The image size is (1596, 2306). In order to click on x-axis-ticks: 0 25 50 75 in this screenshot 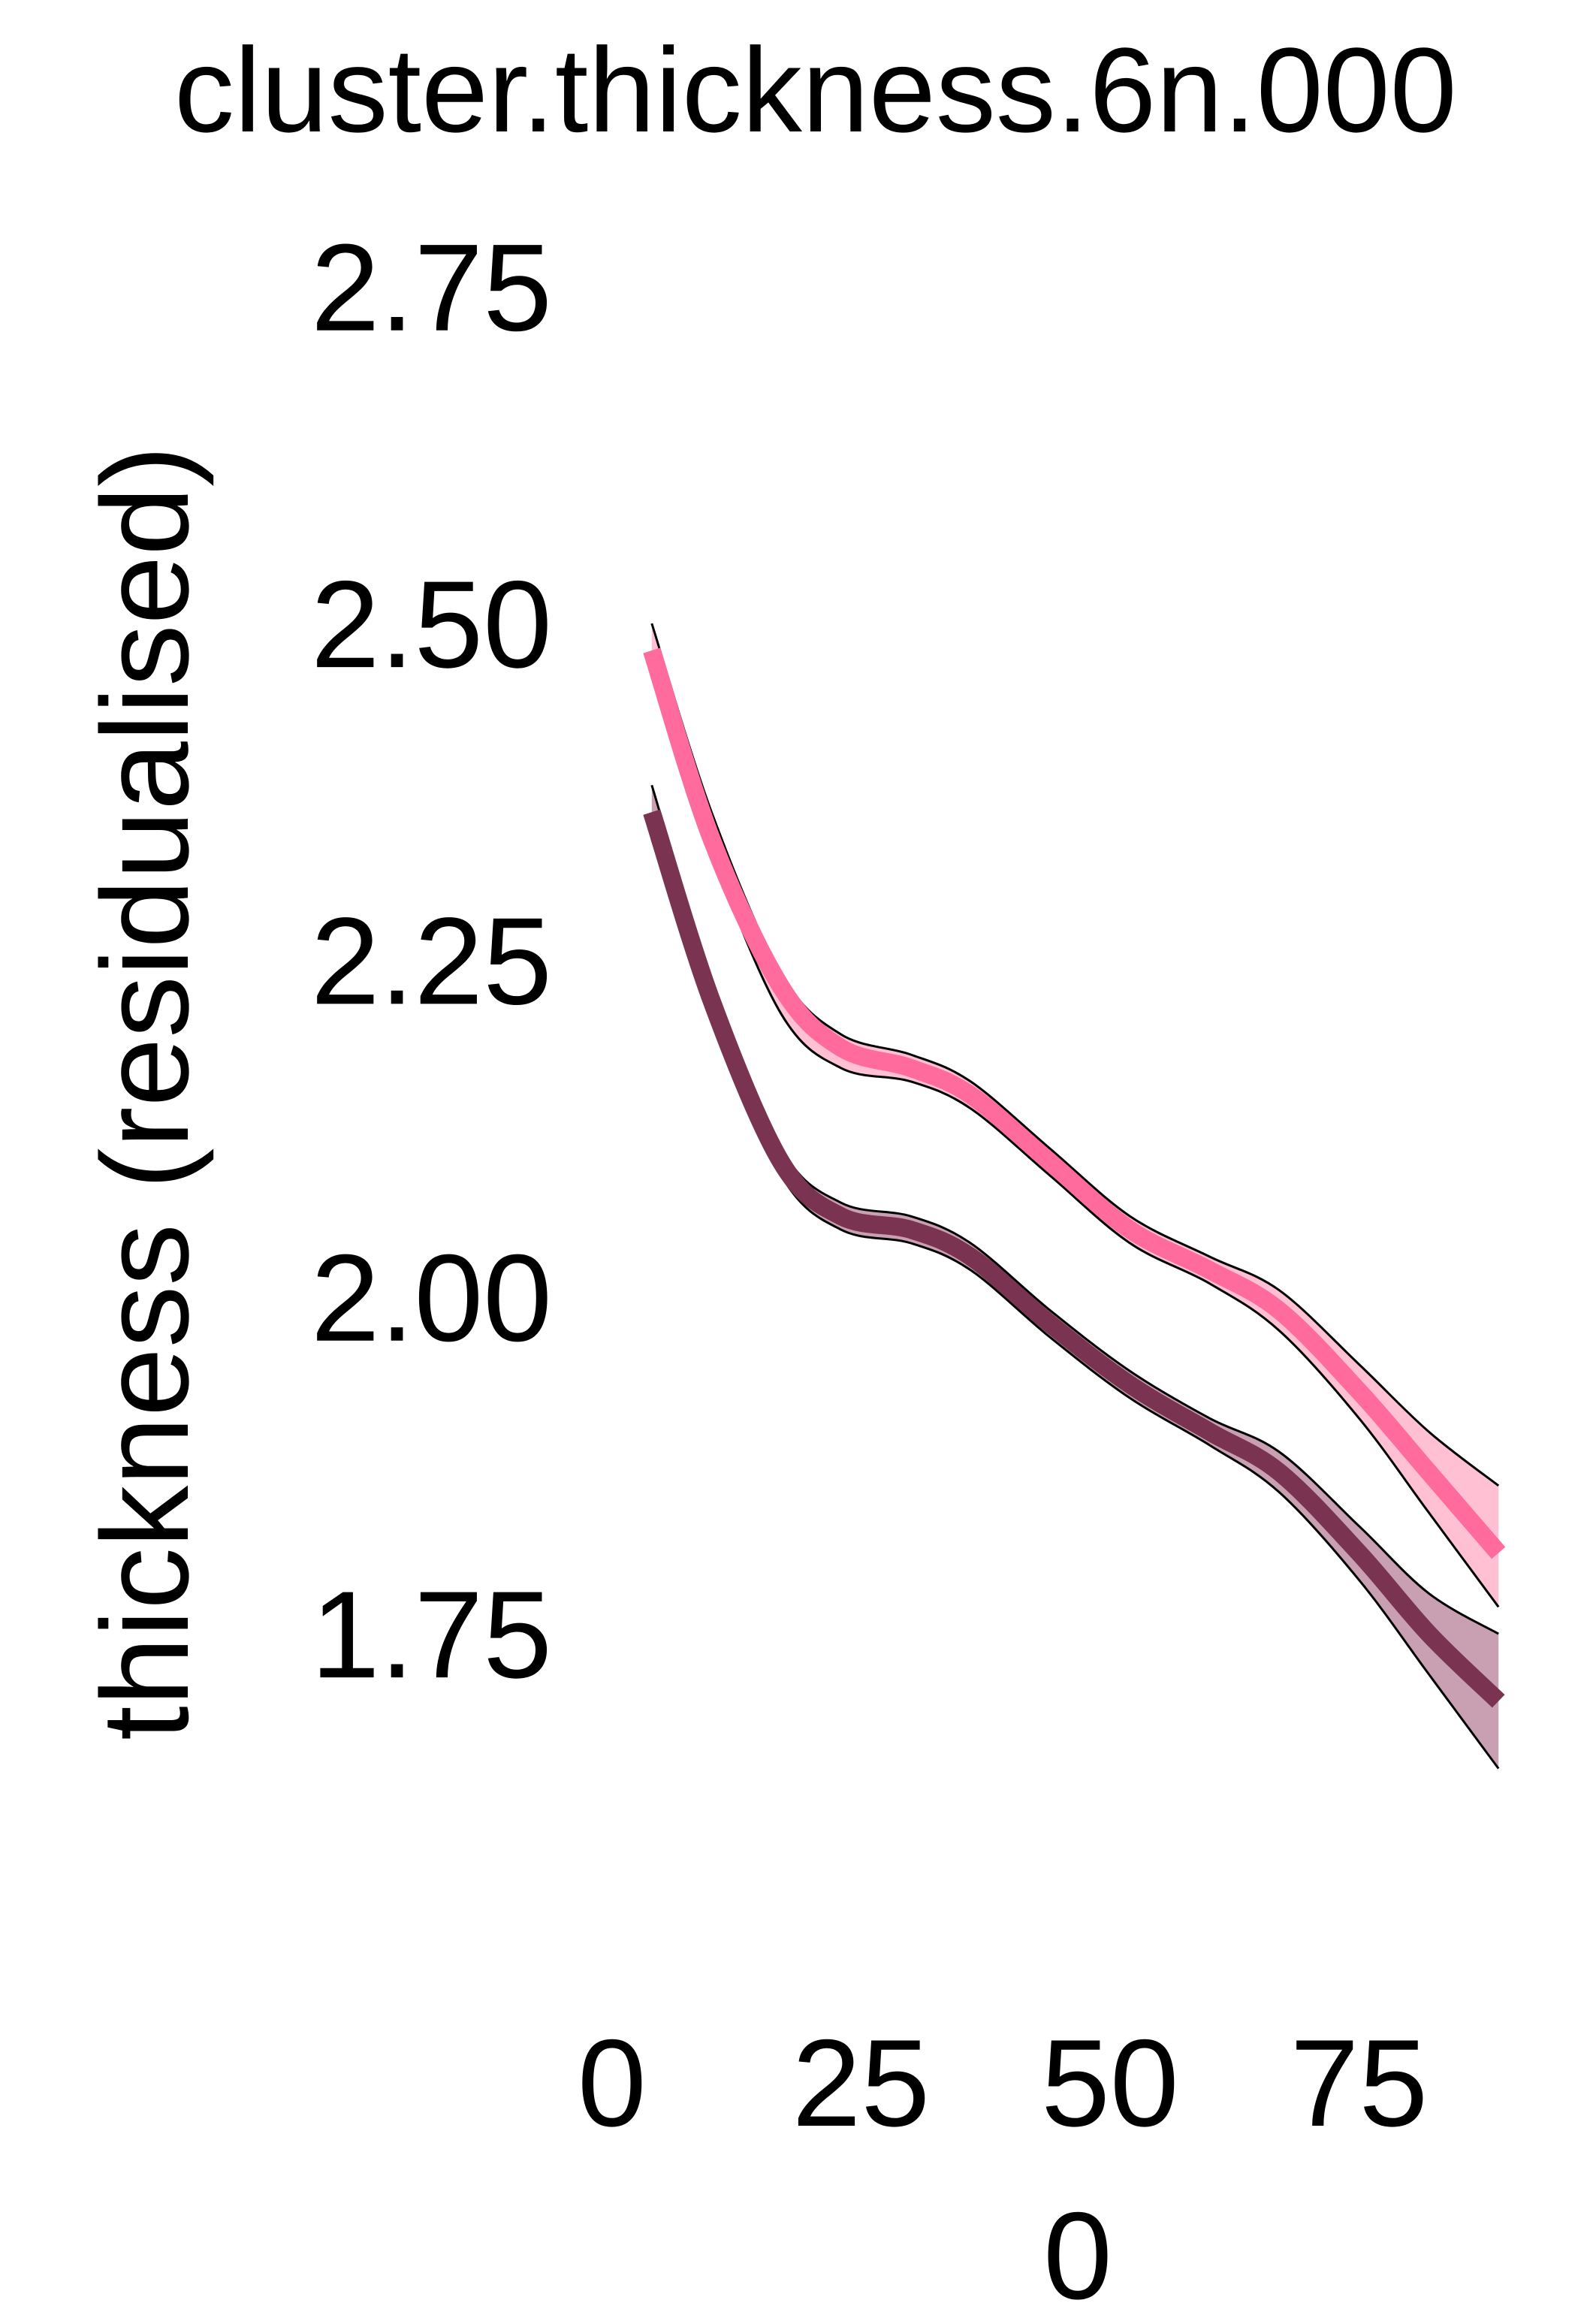, I will do `click(1003, 2083)`.